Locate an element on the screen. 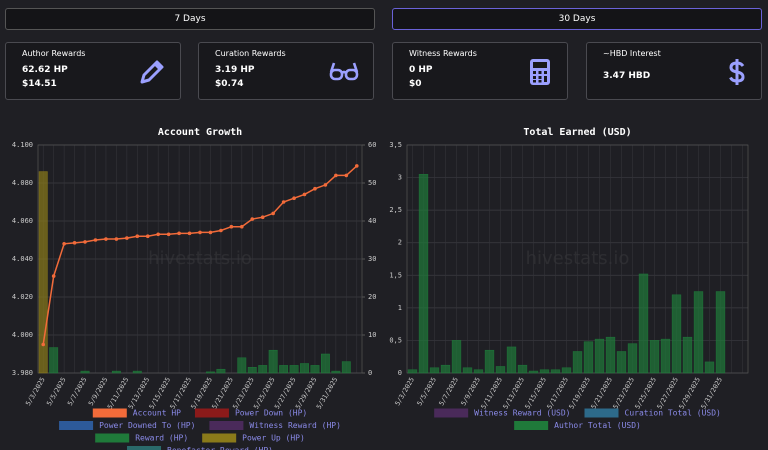 Image resolution: width=768 pixels, height=450 pixels. range-button: 7 Days is located at coordinates (190, 19).